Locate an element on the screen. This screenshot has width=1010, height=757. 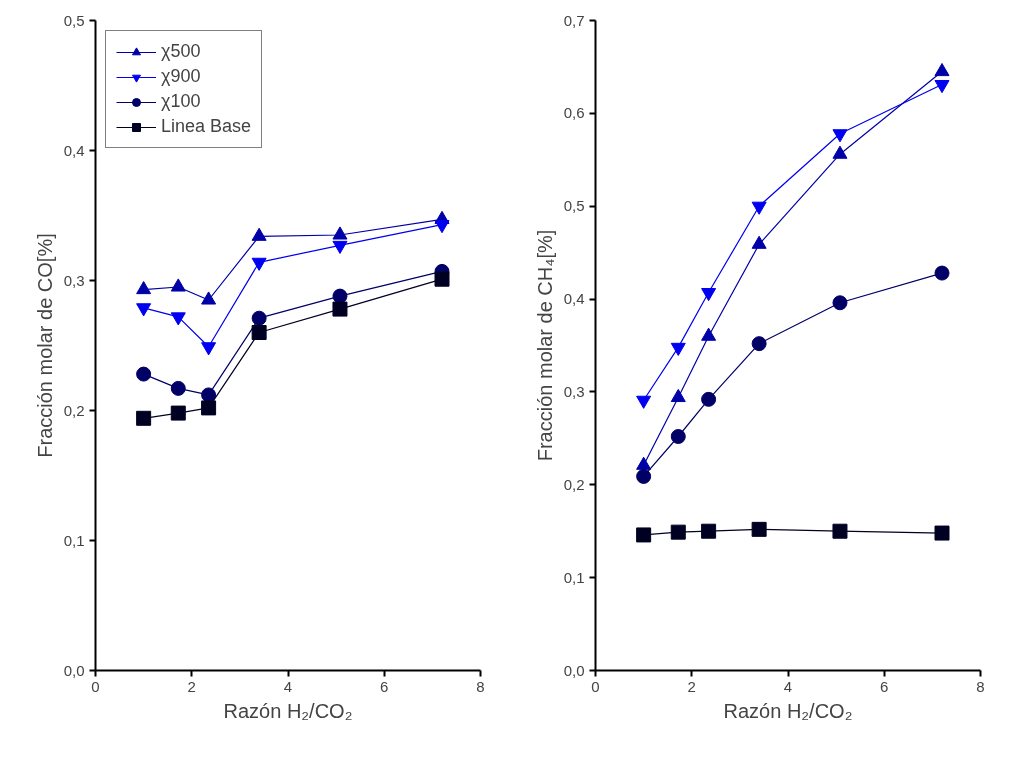
legend-label: χ900 is located at coordinates (181, 76).